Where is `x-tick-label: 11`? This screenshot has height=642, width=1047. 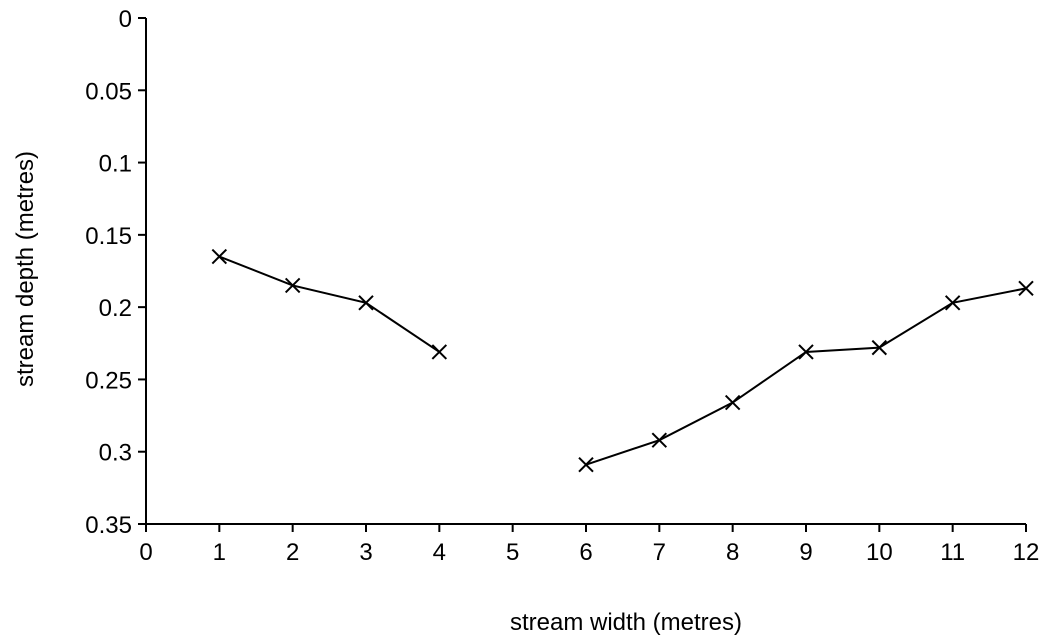
x-tick-label: 11 is located at coordinates (952, 552).